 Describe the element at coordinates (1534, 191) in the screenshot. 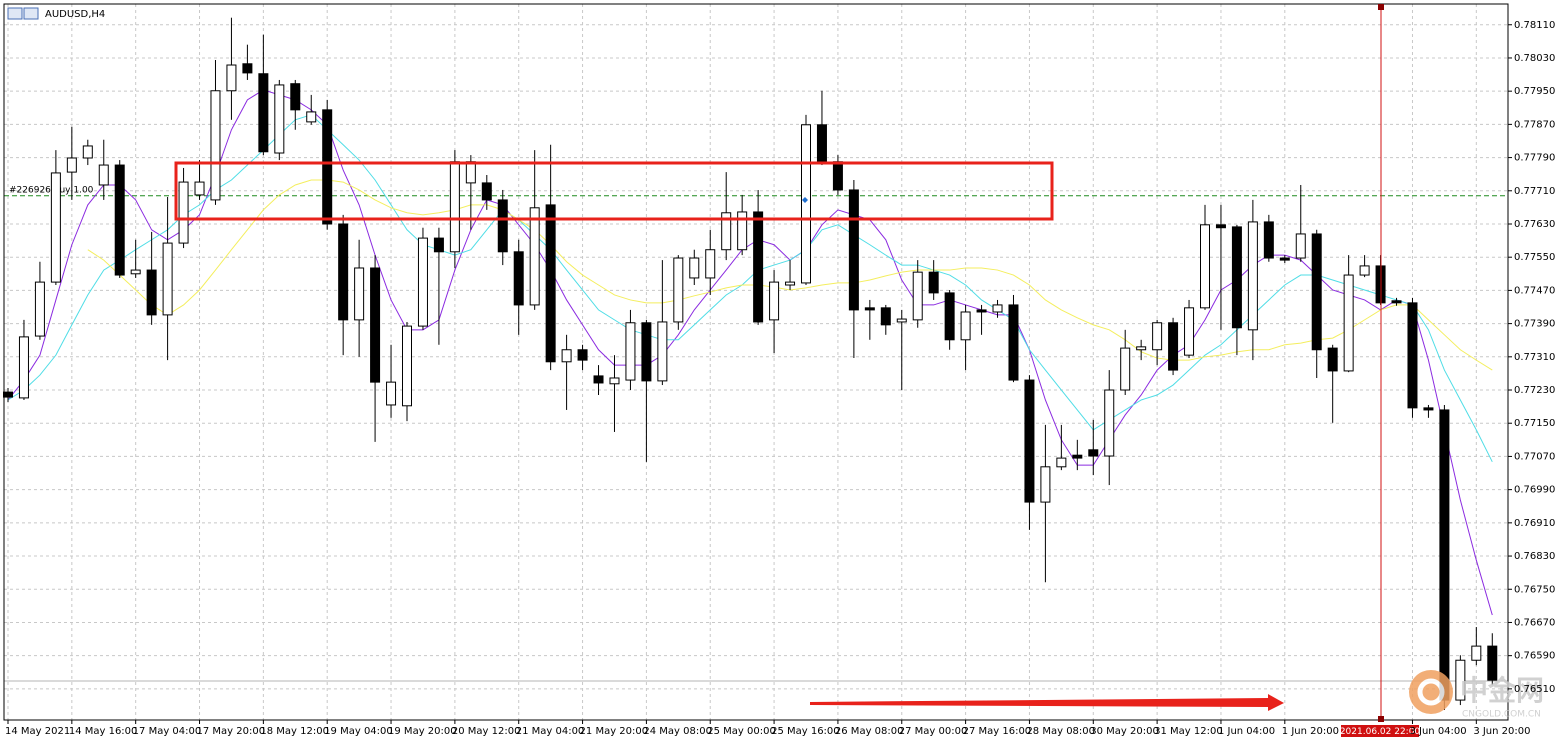

I see `y-tick-label: 0.77710` at that location.